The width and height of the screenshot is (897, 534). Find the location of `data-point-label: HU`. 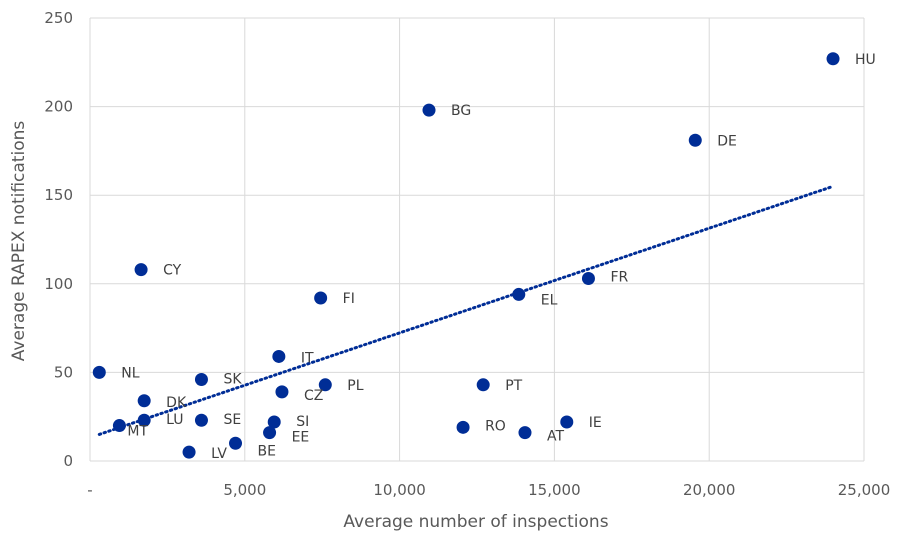

data-point-label: HU is located at coordinates (865, 60).